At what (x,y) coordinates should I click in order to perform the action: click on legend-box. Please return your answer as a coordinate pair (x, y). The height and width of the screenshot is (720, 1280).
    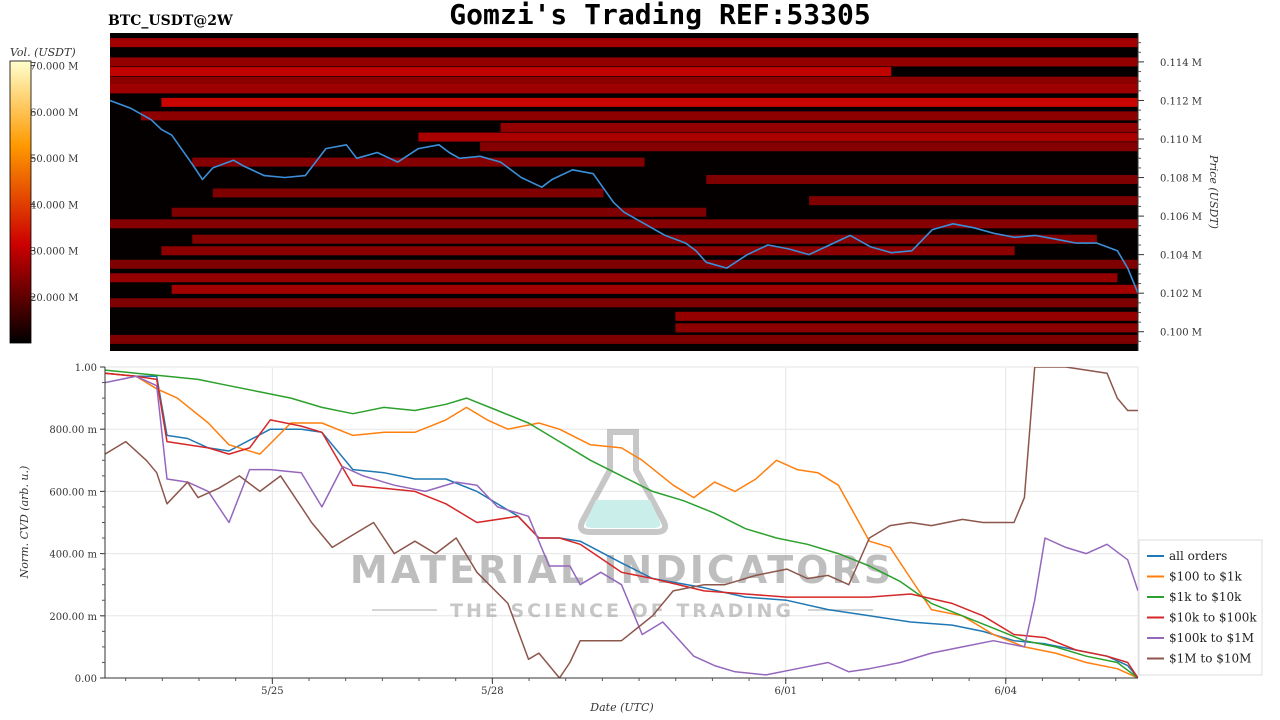
    Looking at the image, I should click on (1200, 607).